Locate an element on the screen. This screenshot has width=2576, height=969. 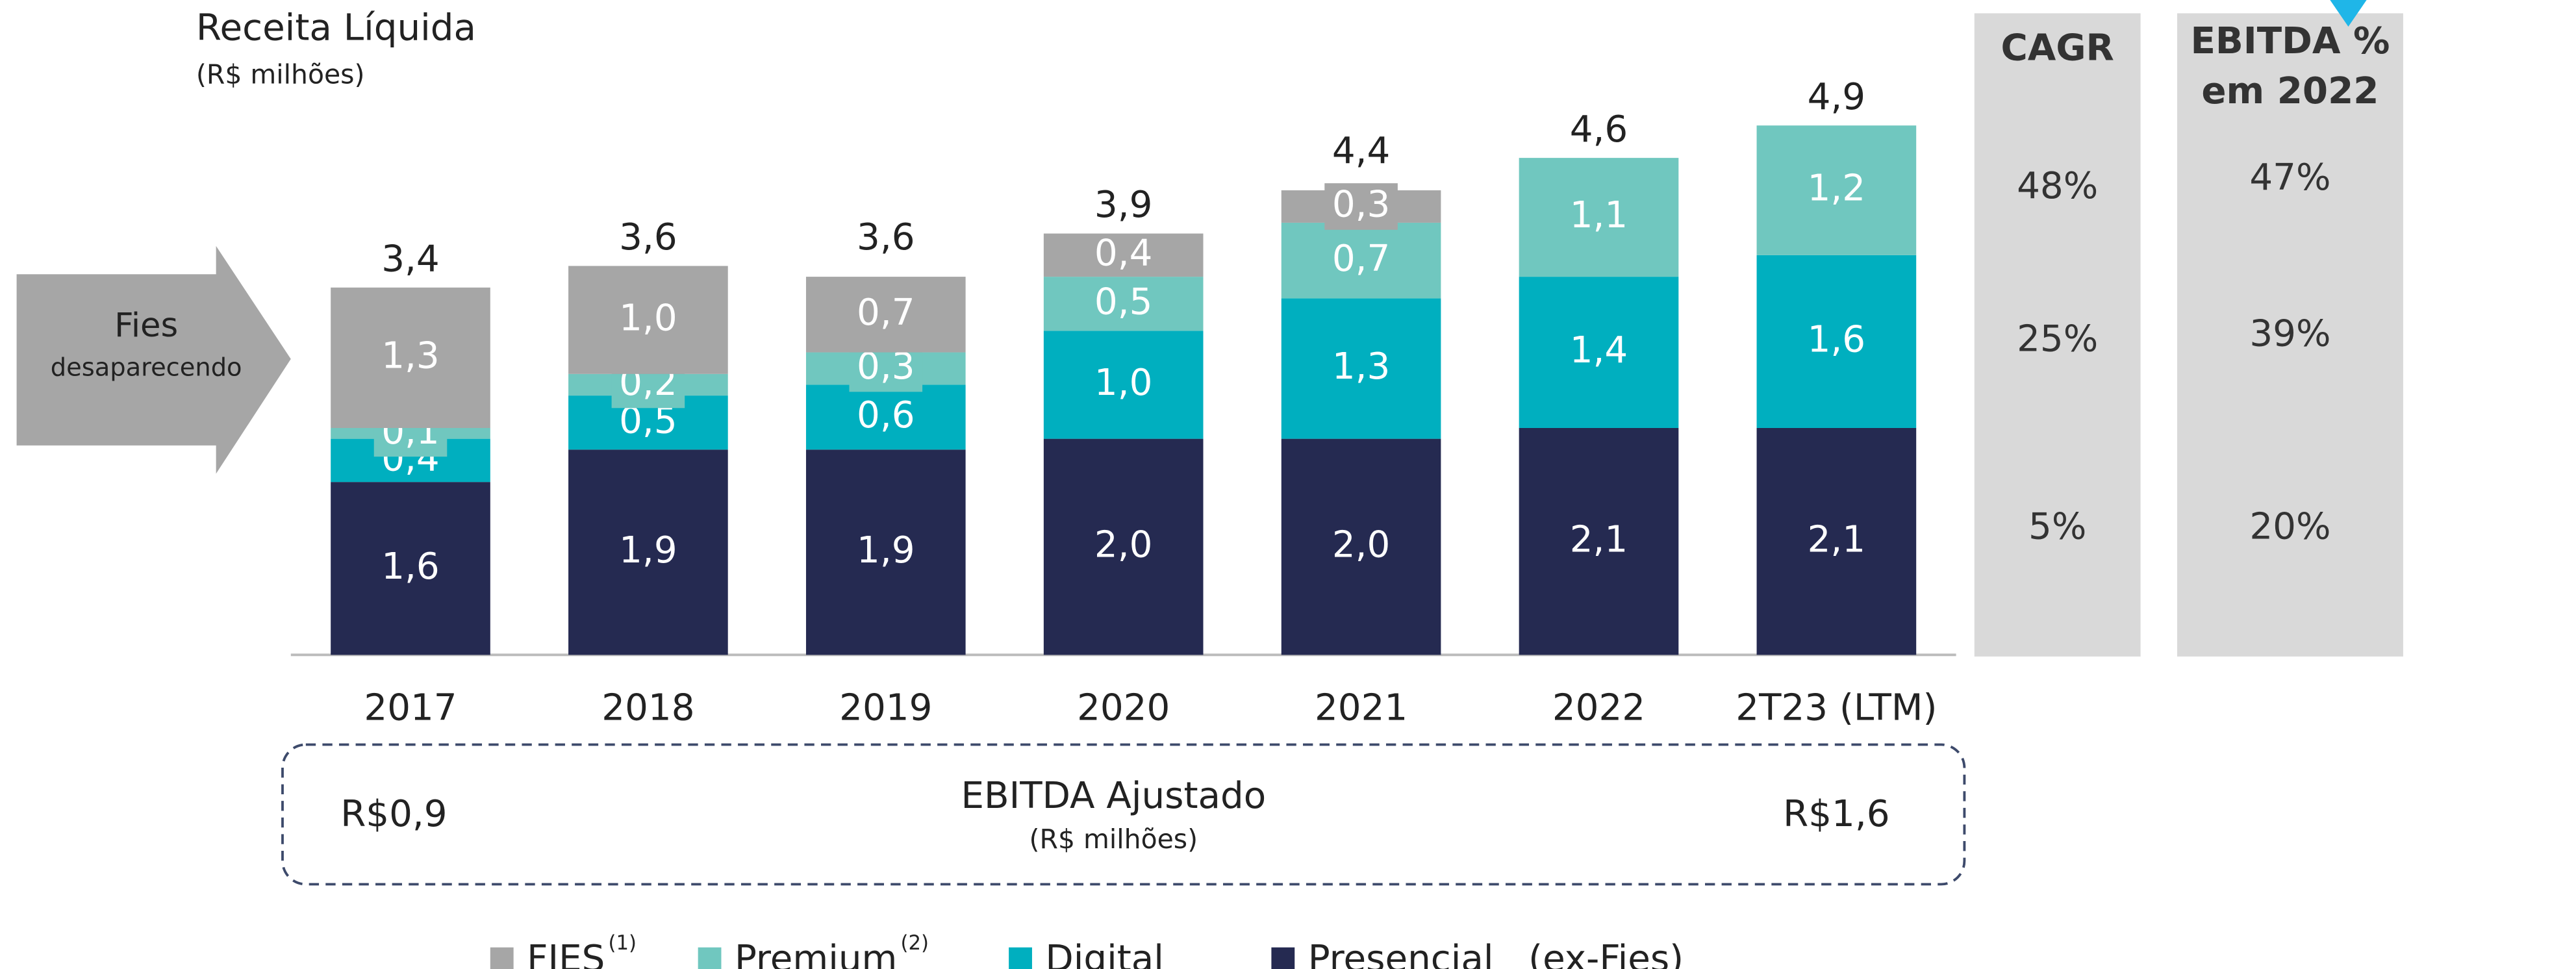
legend-label: FIES is located at coordinates (566, 953).